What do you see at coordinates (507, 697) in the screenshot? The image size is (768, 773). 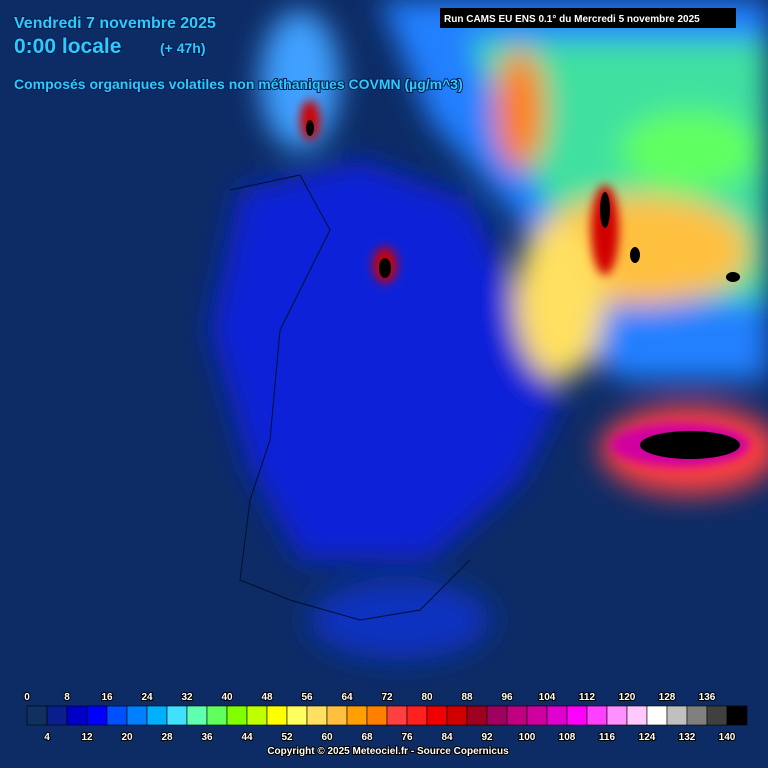 I see `colorbar-label: 96` at bounding box center [507, 697].